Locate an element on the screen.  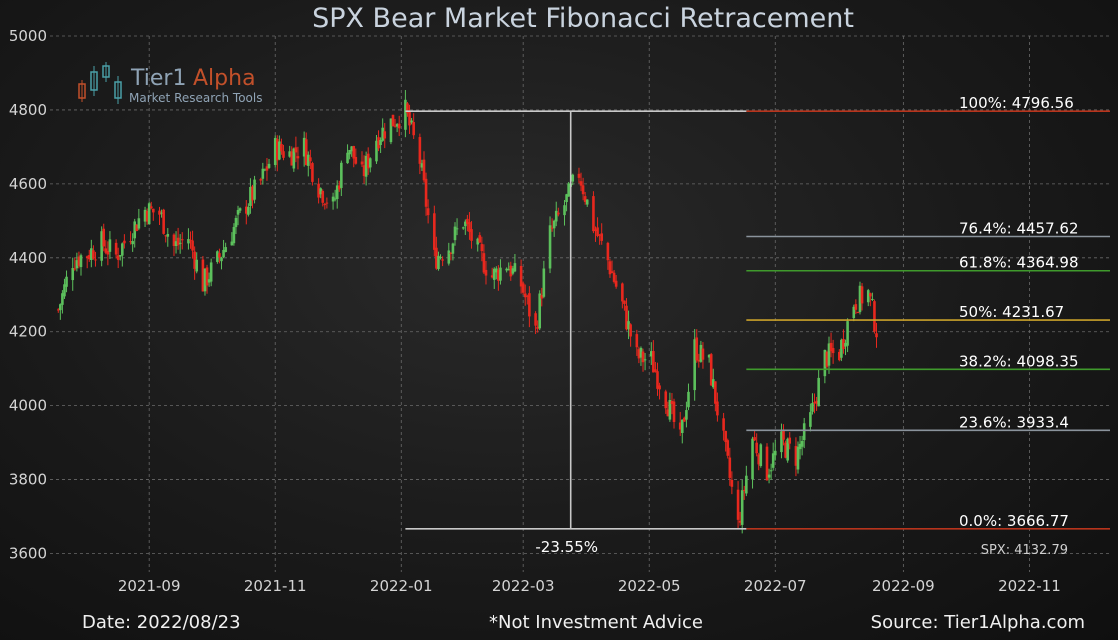
logo-tagline: Market Research Tools is located at coordinates (195, 98).